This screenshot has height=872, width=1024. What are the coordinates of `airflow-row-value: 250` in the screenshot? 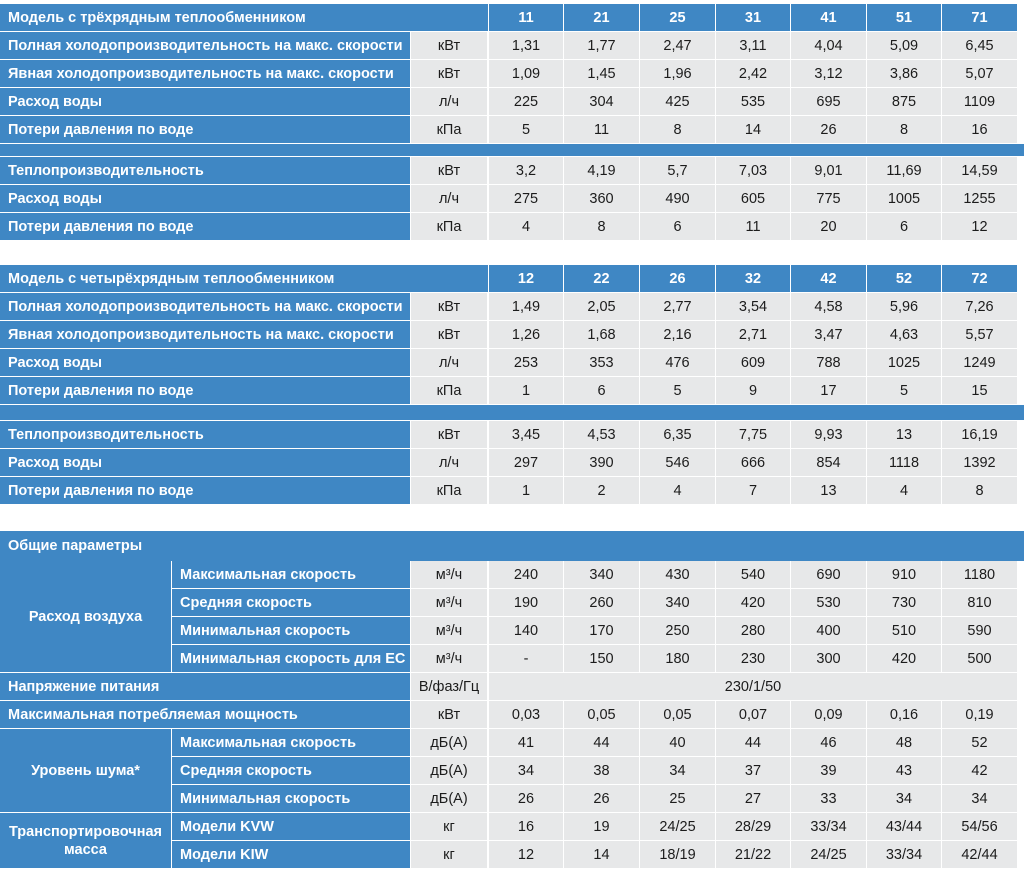 It's located at (677, 630).